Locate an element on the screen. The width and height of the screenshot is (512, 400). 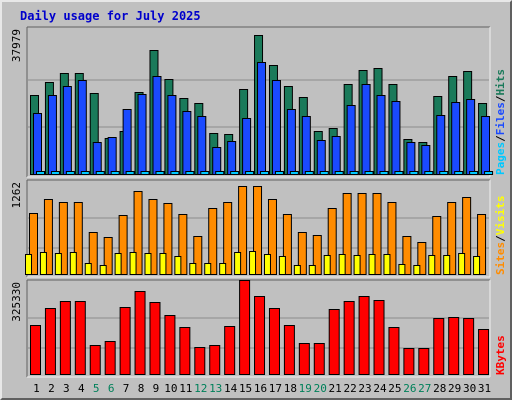
day-label: 17 is located at coordinates (275, 388).